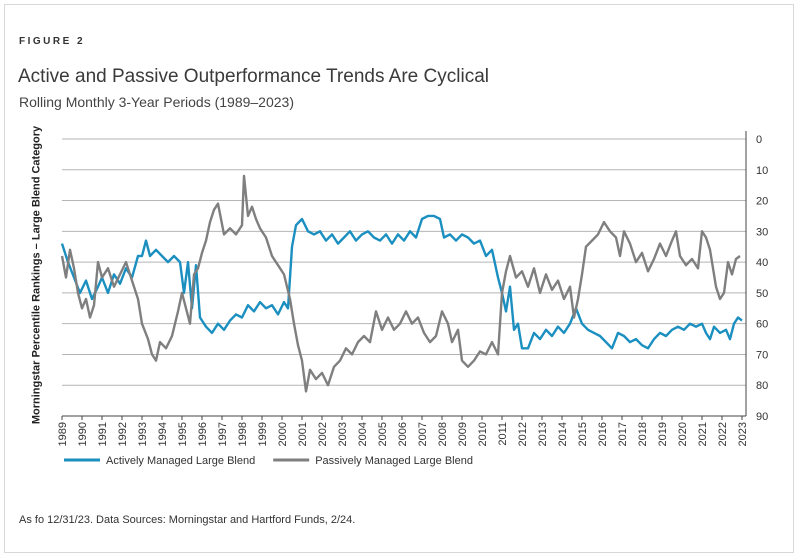 The width and height of the screenshot is (800, 559). I want to click on x-tick-label-1999: 1999, so click(263, 434).